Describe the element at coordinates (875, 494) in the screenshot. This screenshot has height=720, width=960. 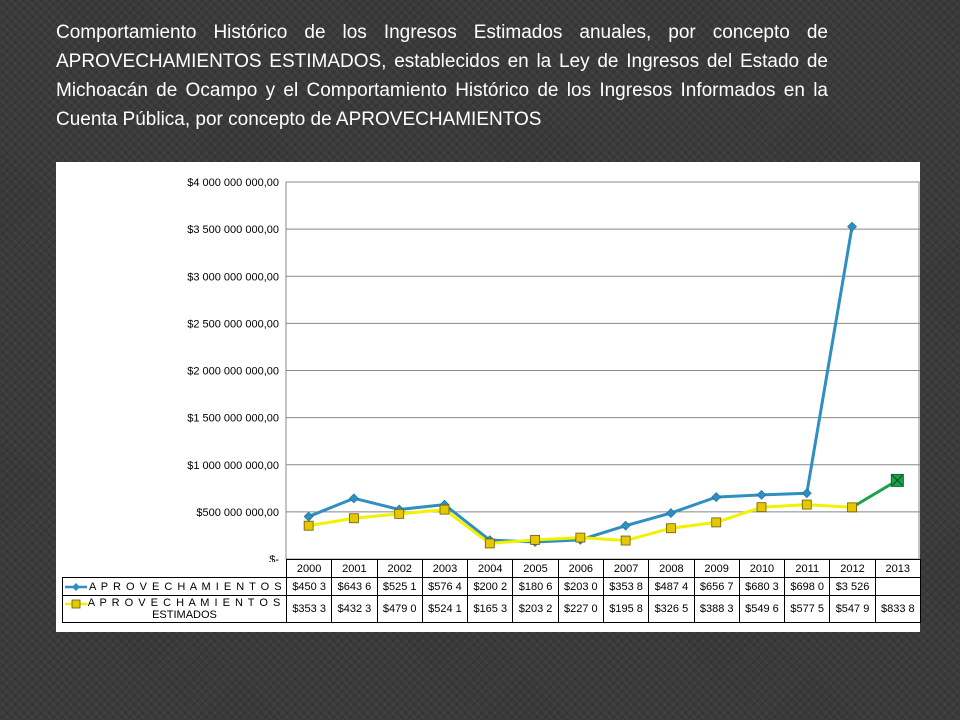
I see `series-line-estimated-last-segment` at that location.